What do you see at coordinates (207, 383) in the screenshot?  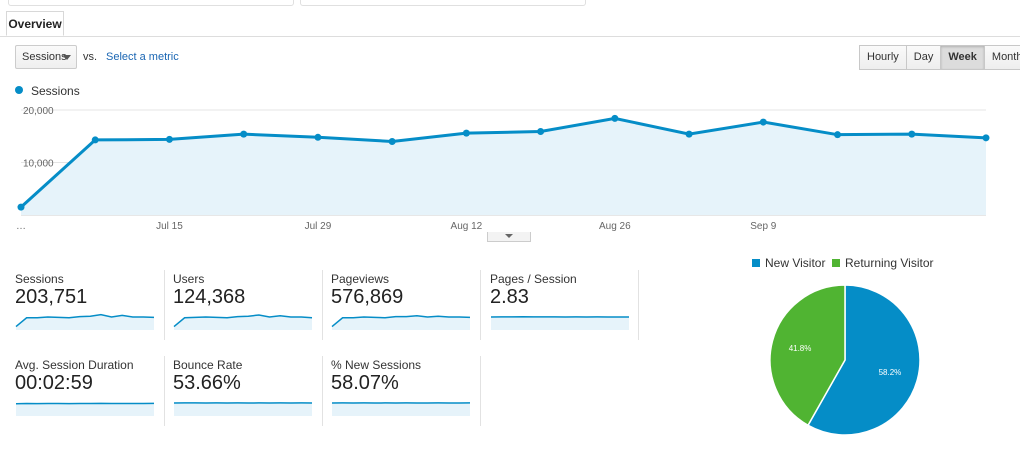 I see `stat-value: 53.66%` at bounding box center [207, 383].